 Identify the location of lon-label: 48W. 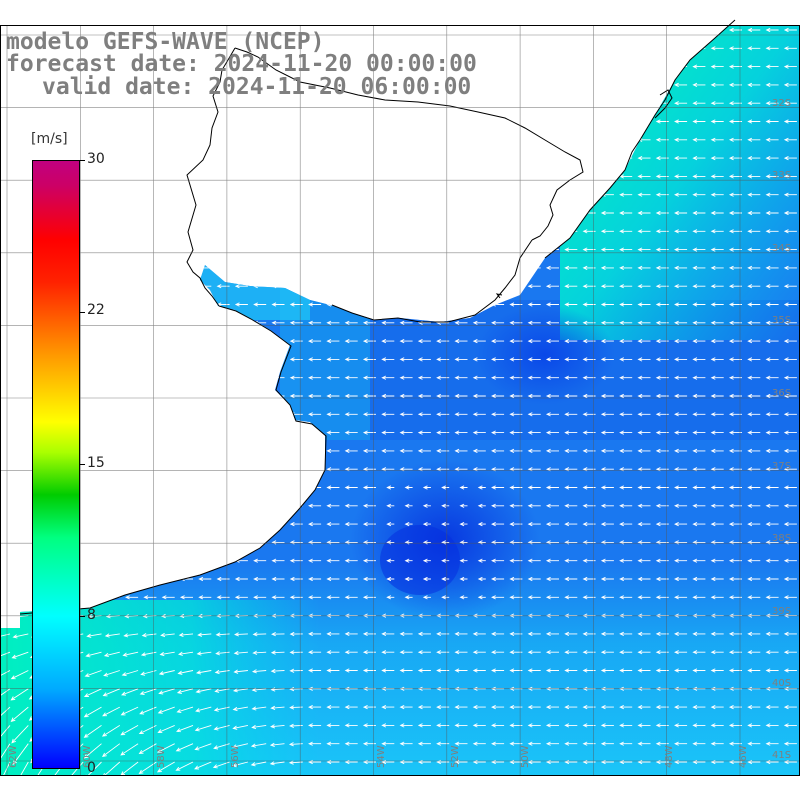
(669, 756).